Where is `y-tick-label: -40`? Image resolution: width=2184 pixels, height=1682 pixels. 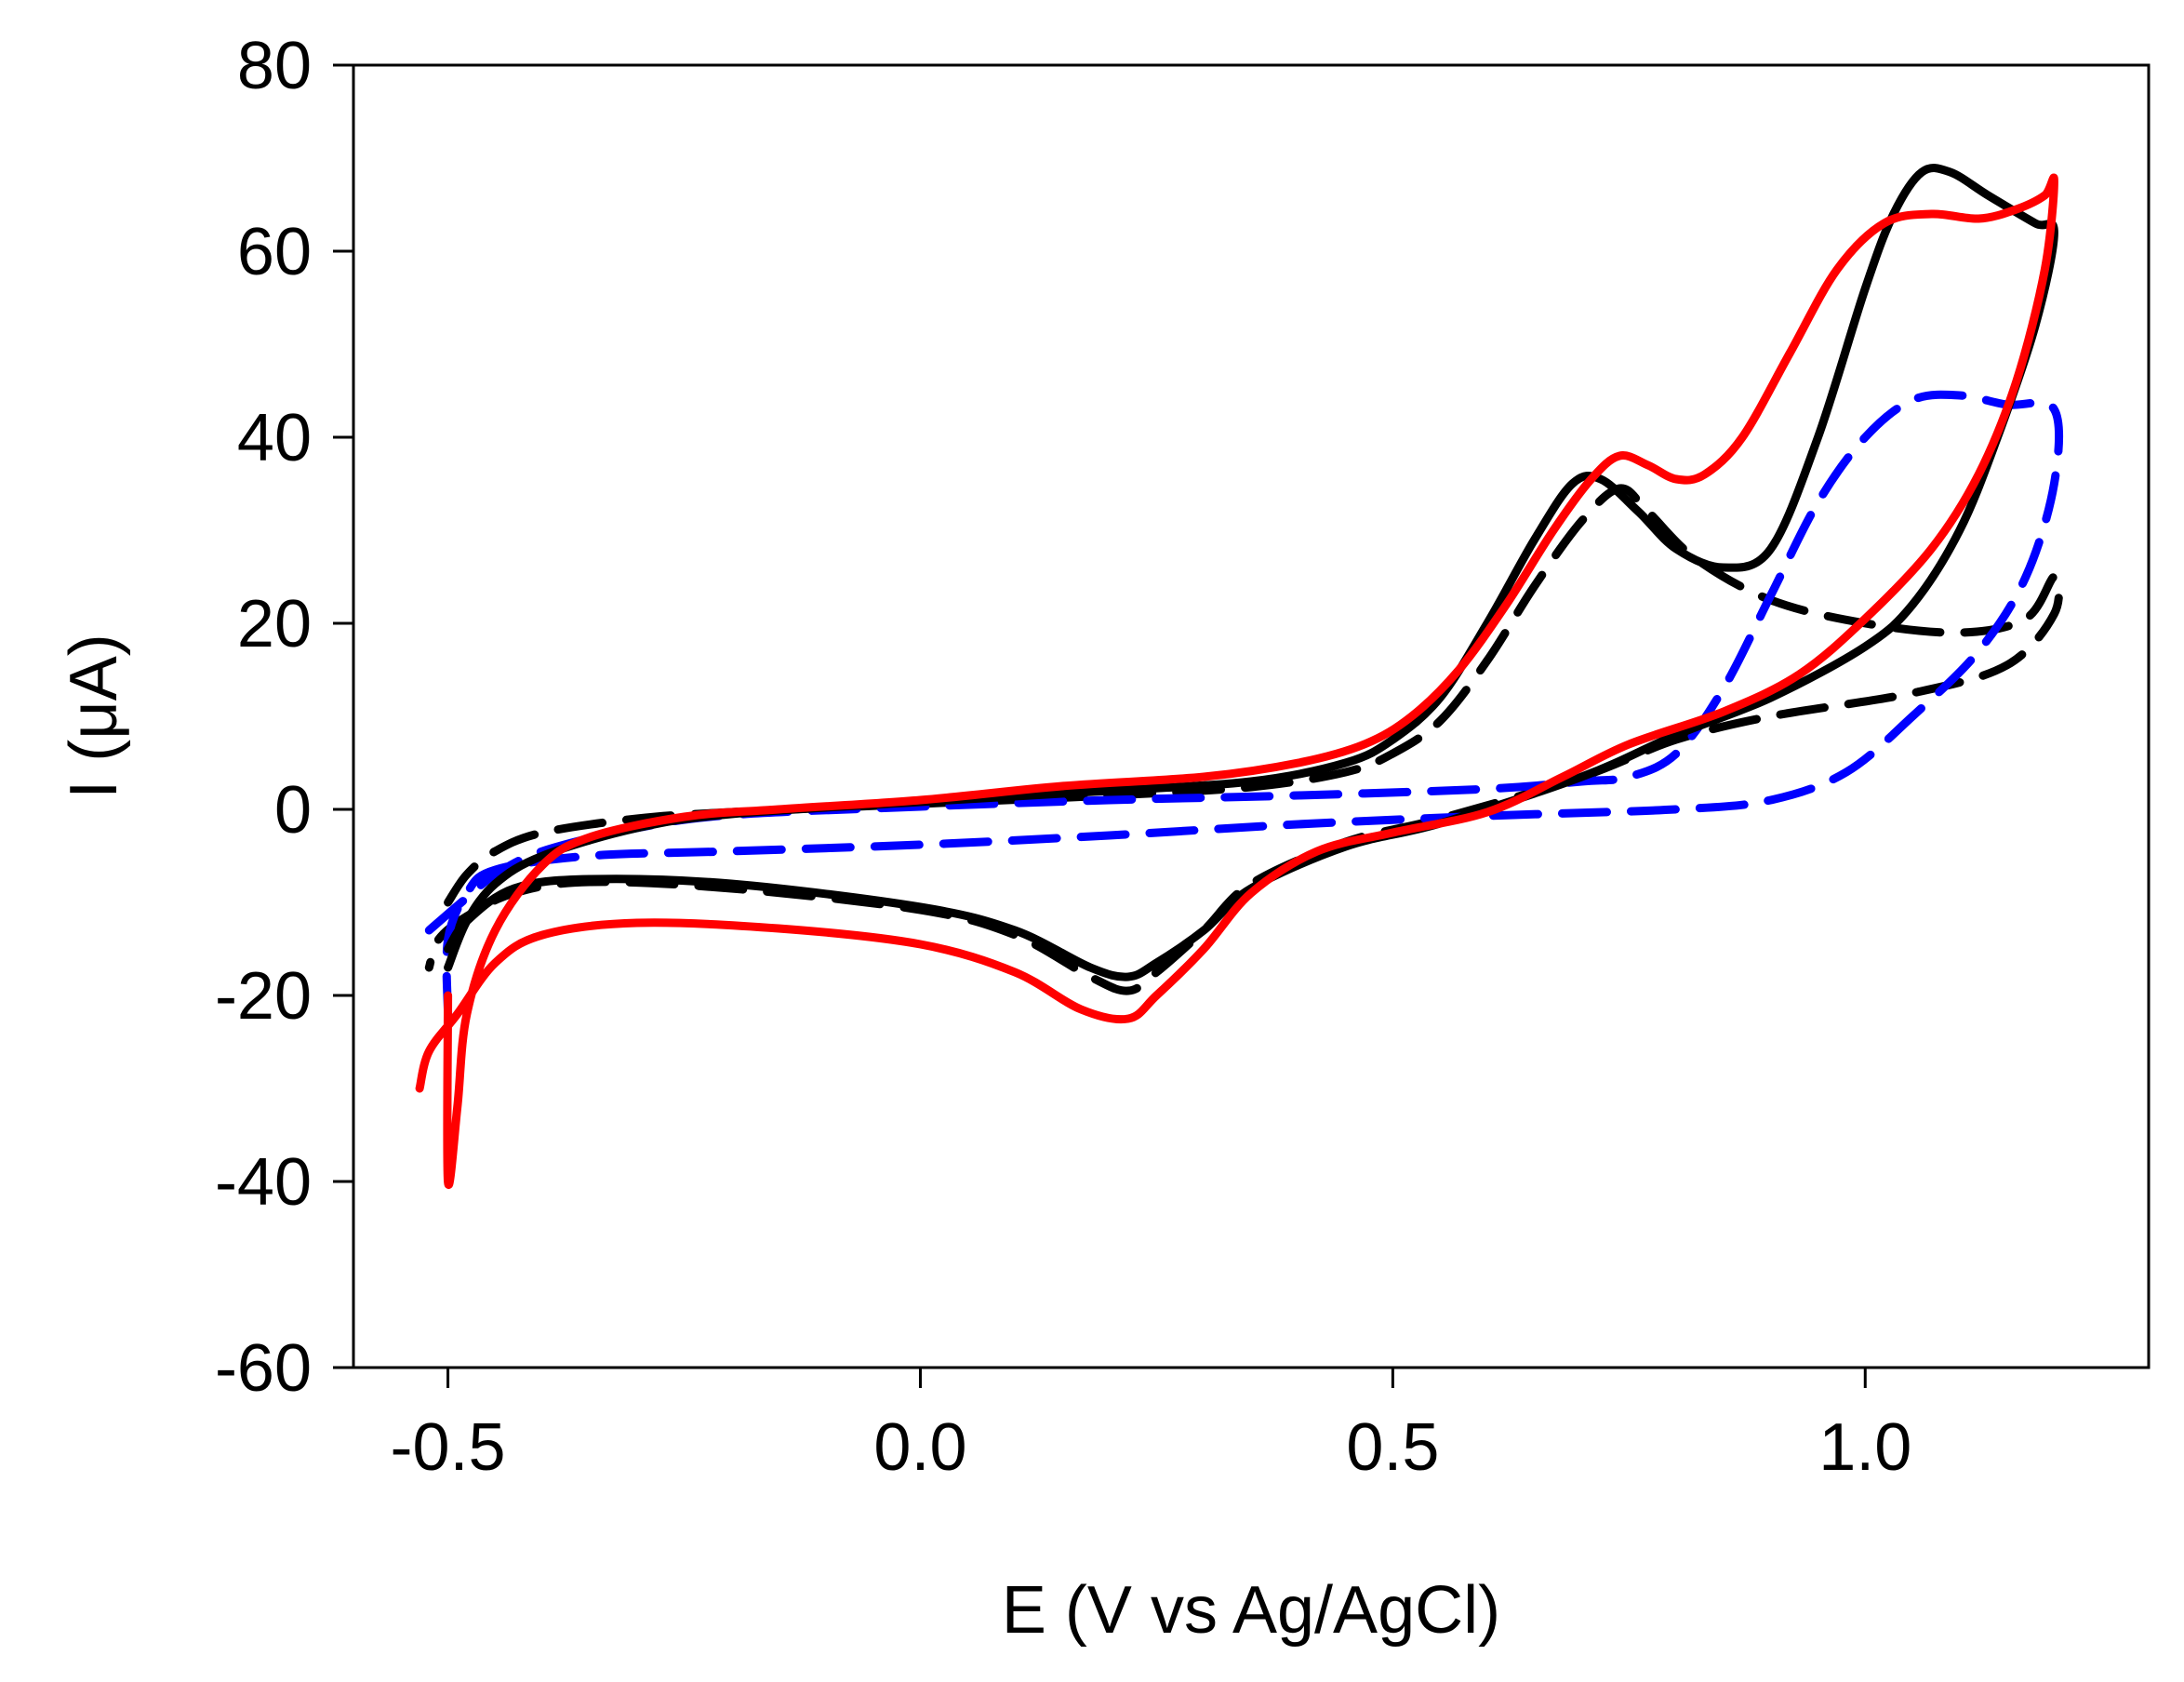 y-tick-label: -40 is located at coordinates (263, 1182).